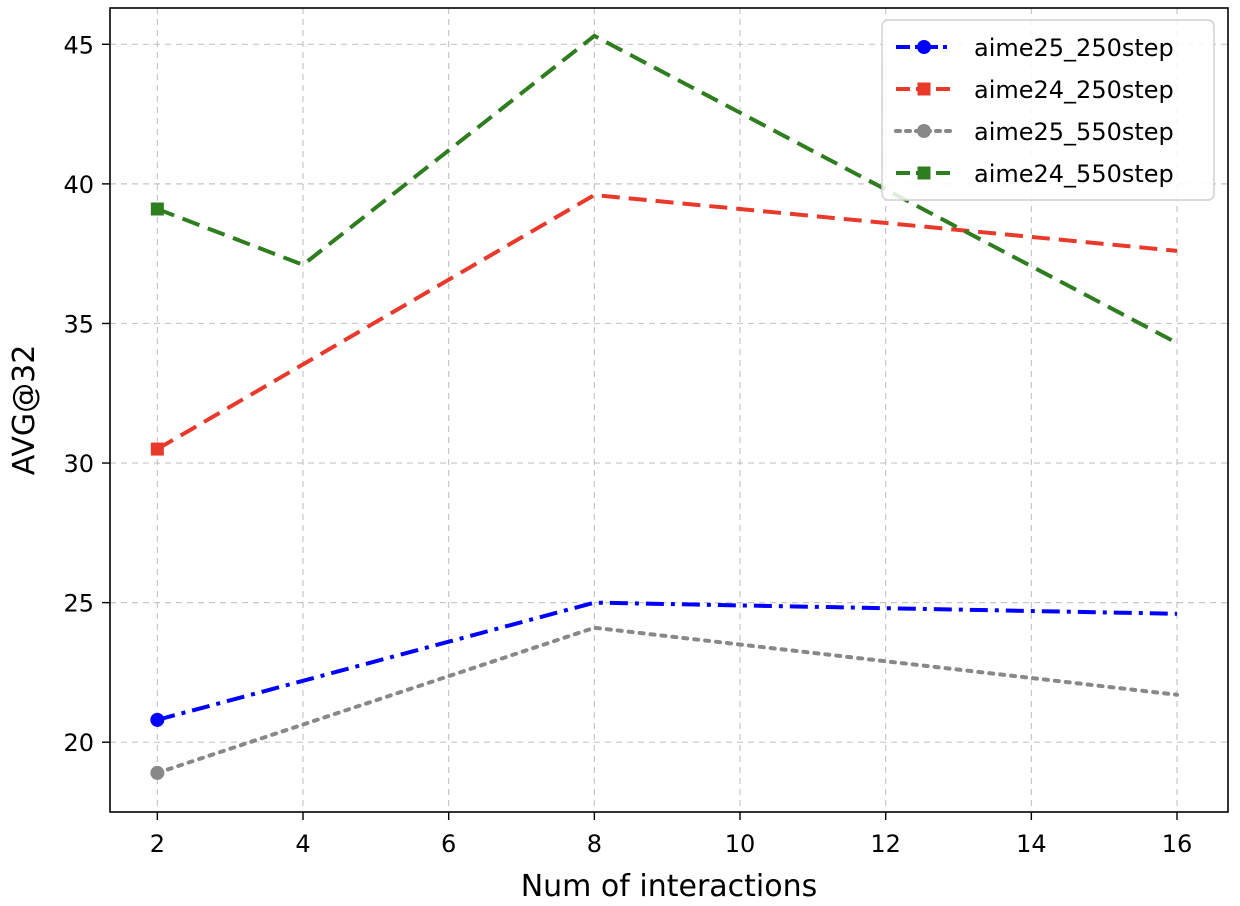 This screenshot has height=906, width=1240. Describe the element at coordinates (78, 324) in the screenshot. I see `y-tick-label: 35` at that location.